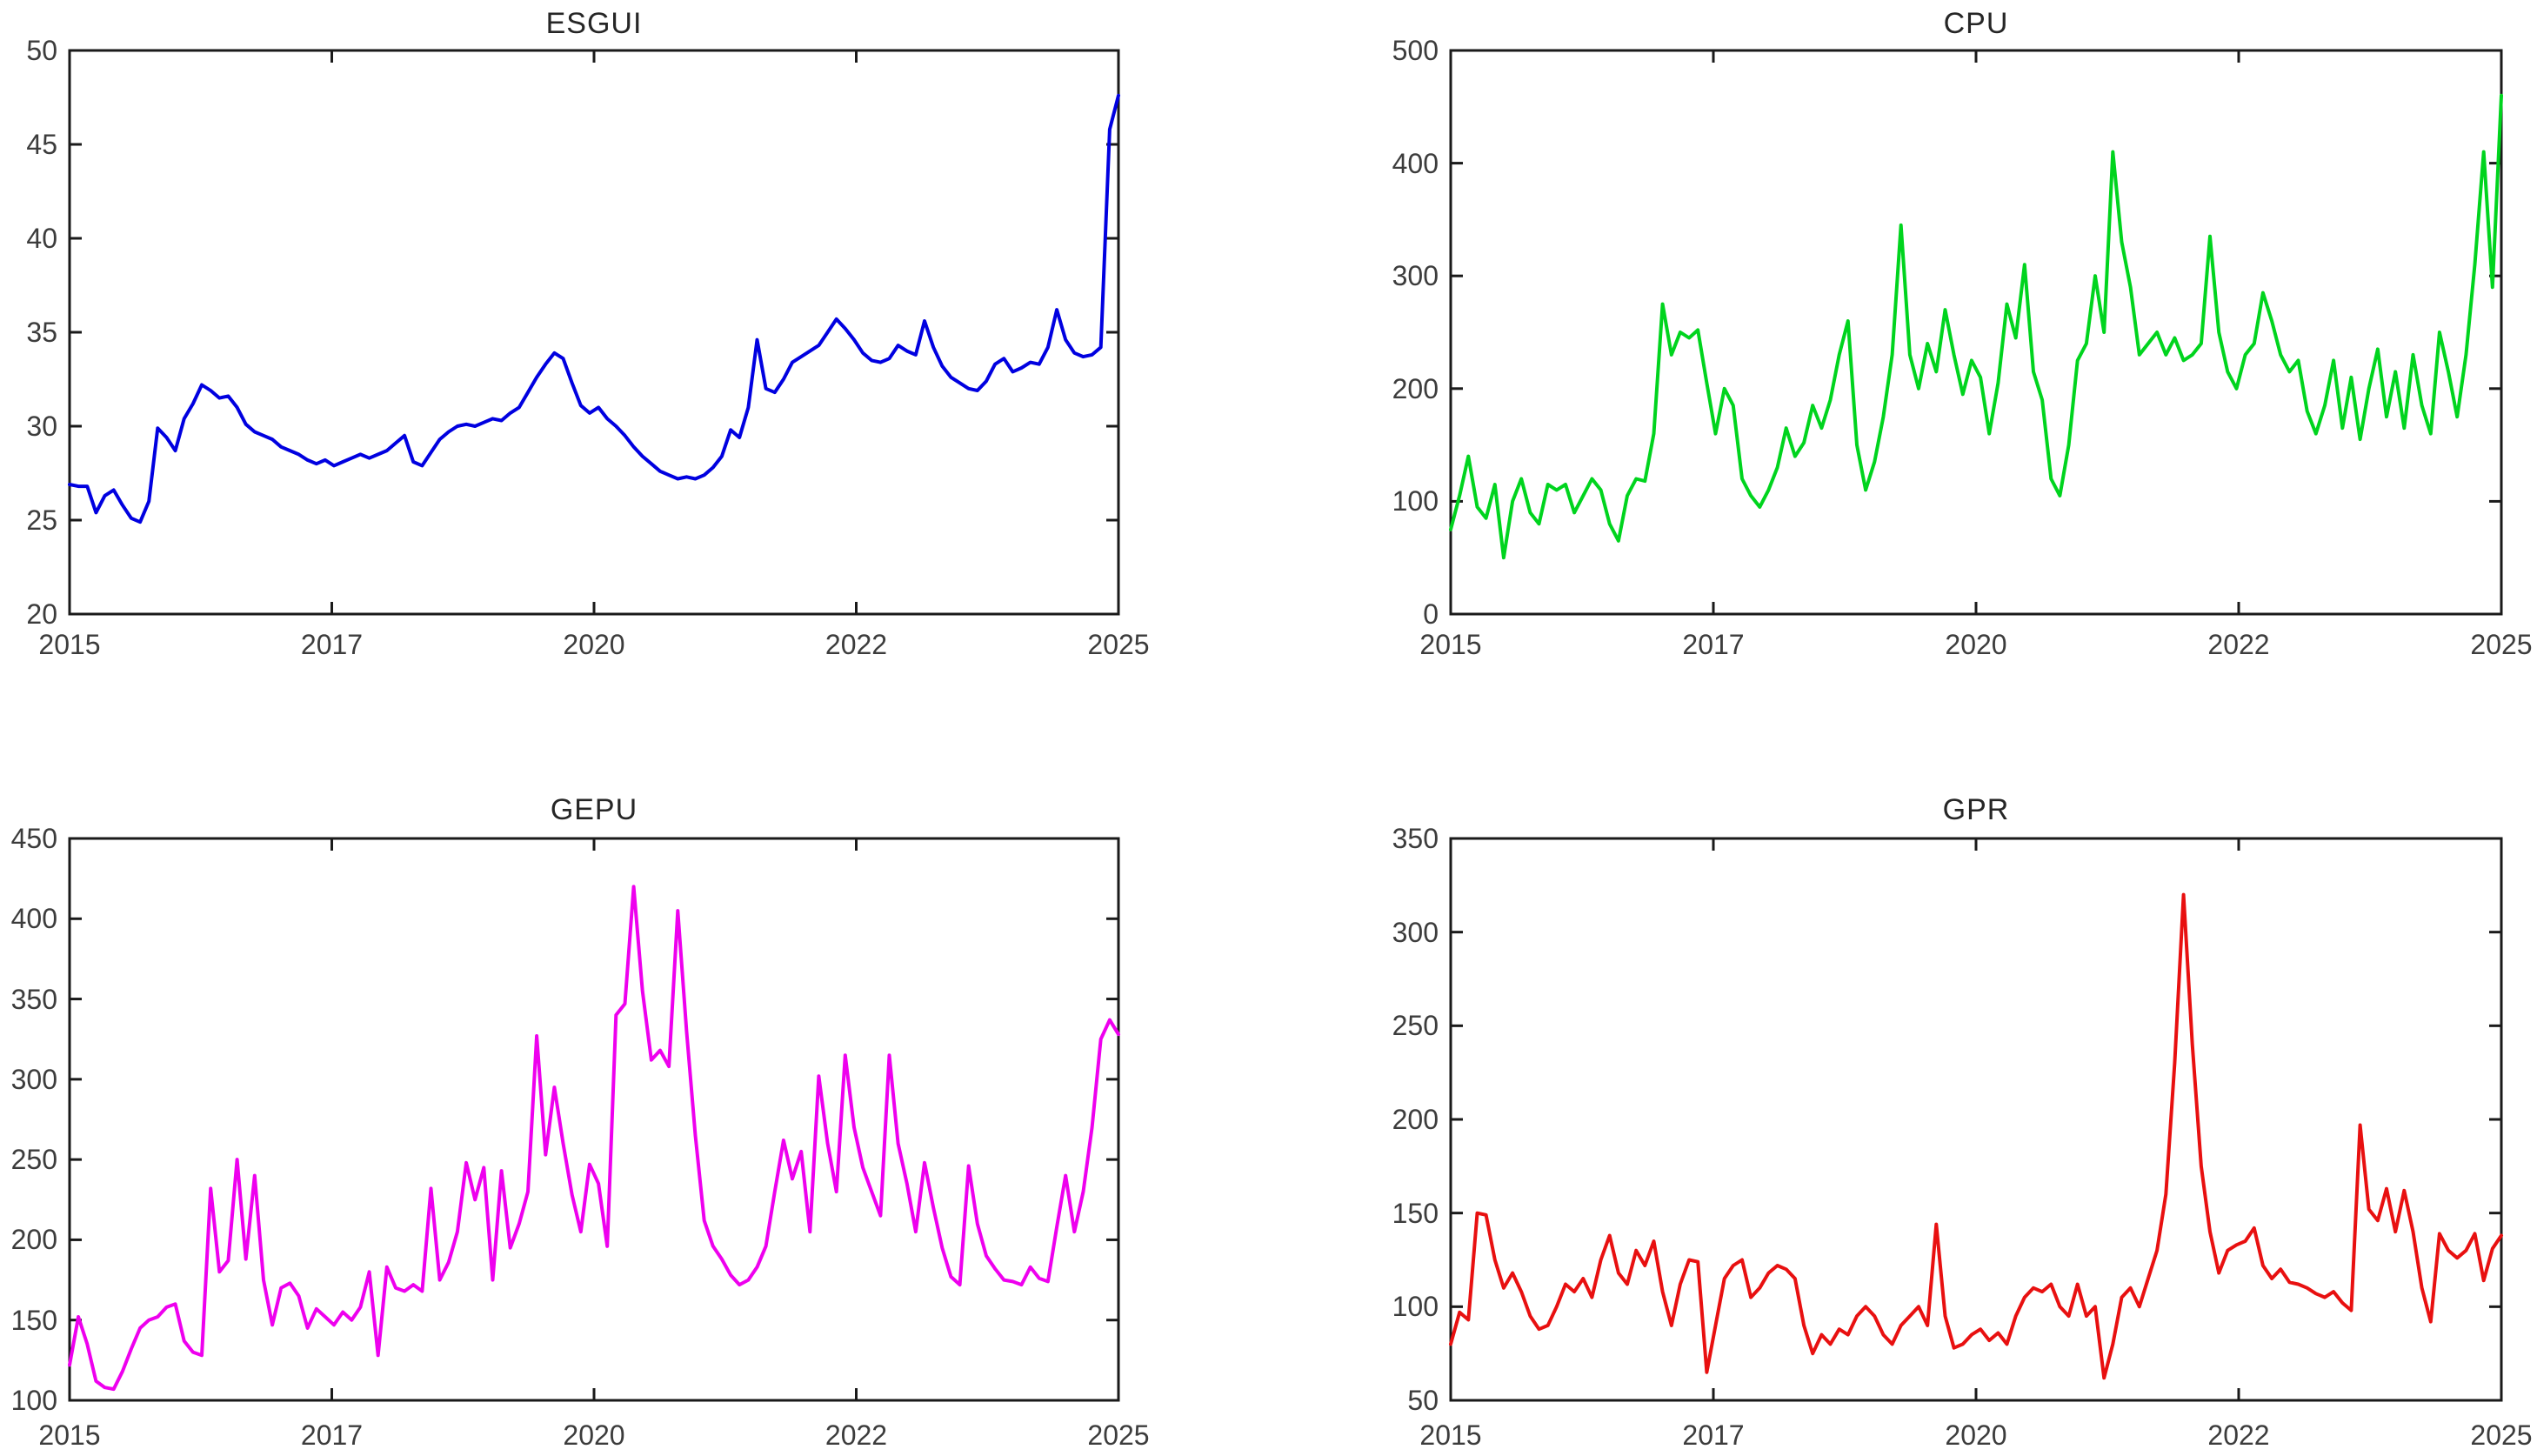 Image resolution: width=2537 pixels, height=1456 pixels. What do you see at coordinates (1976, 23) in the screenshot?
I see `chart-title-cpu: CPU` at bounding box center [1976, 23].